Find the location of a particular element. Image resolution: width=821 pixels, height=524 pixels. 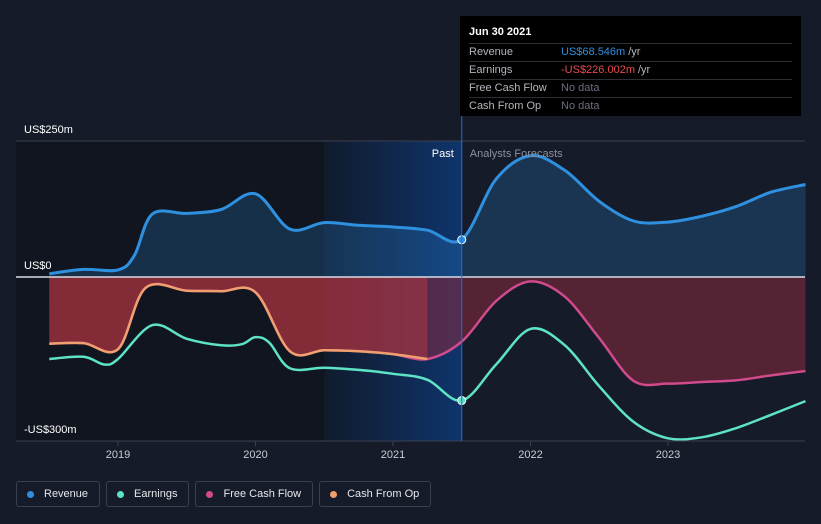

cash-from-op-area is located at coordinates (238, 318).